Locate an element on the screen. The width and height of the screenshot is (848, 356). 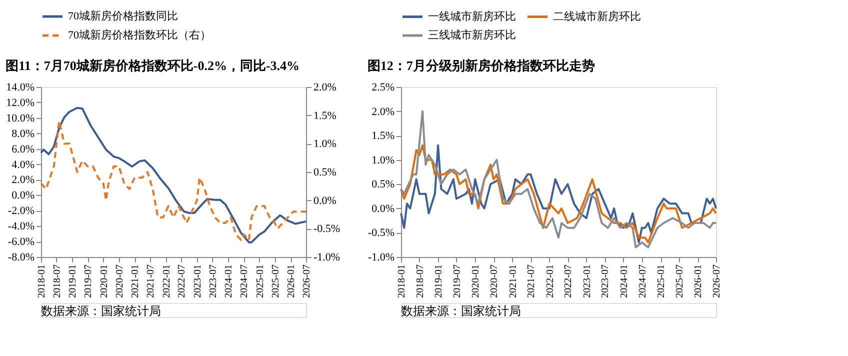
y-tick-label: -1.0% is located at coordinates (381, 258).